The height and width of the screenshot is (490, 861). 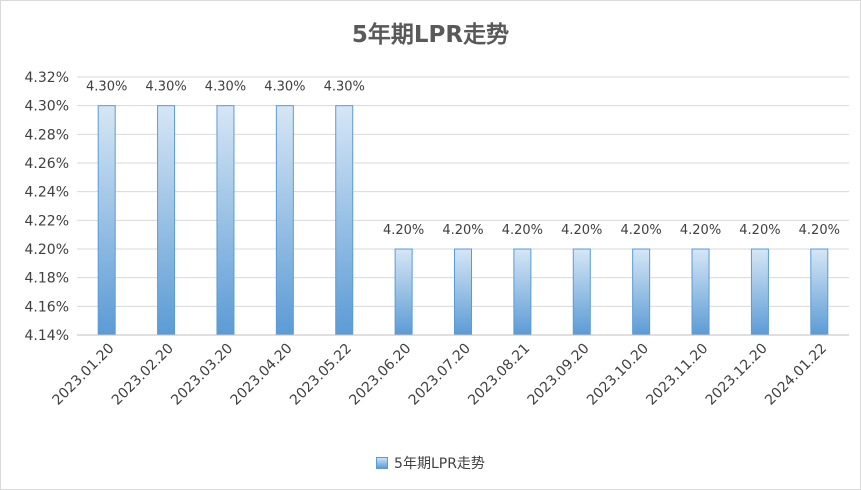 What do you see at coordinates (618, 375) in the screenshot?
I see `x-tick-label: 2023.10.20` at bounding box center [618, 375].